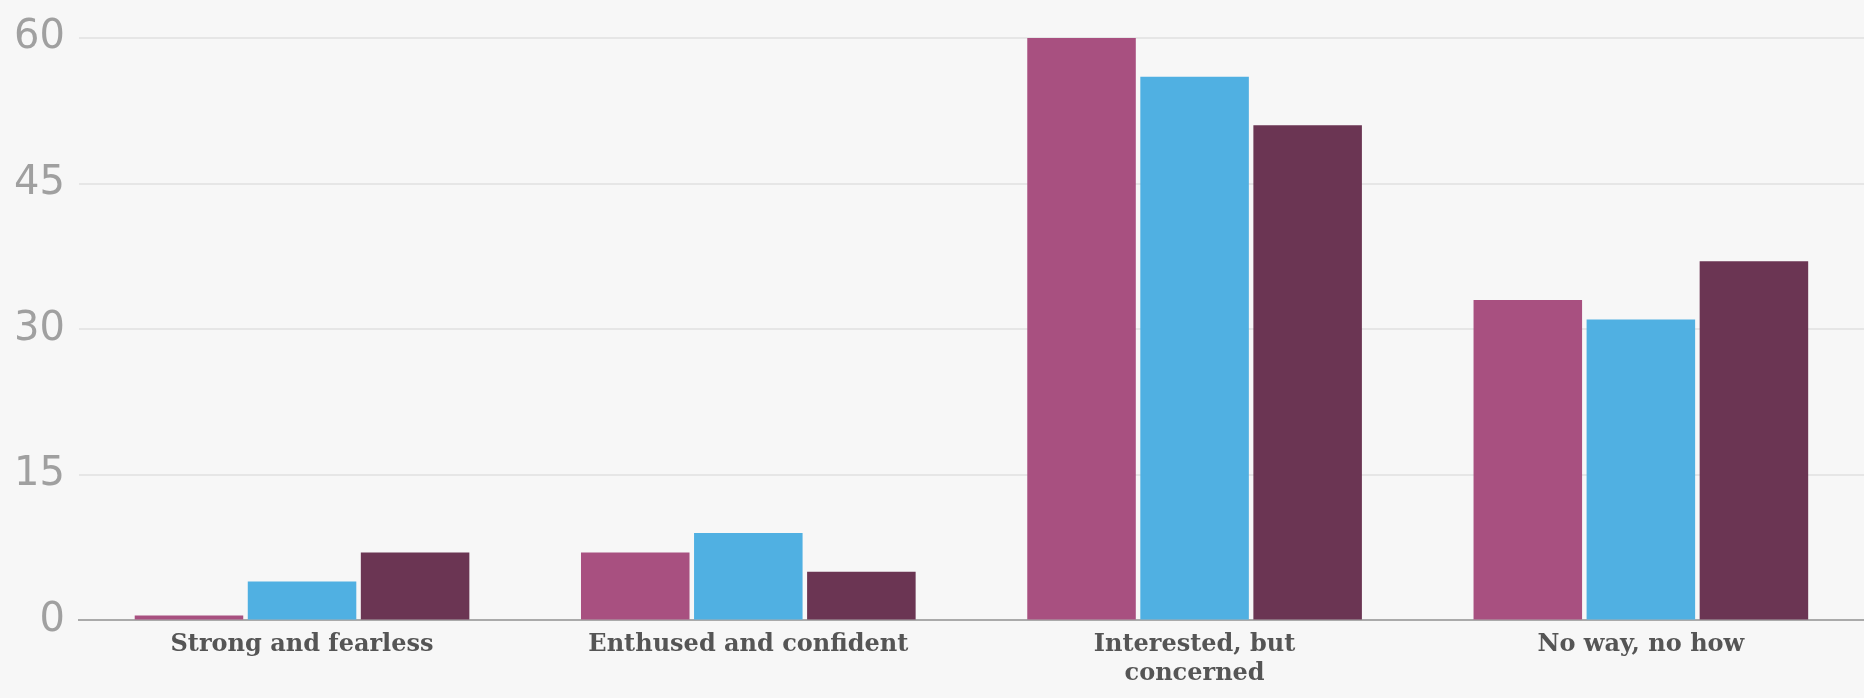  Describe the element at coordinates (302, 643) in the screenshot. I see `x-tick-label: Strong and fearless` at that location.